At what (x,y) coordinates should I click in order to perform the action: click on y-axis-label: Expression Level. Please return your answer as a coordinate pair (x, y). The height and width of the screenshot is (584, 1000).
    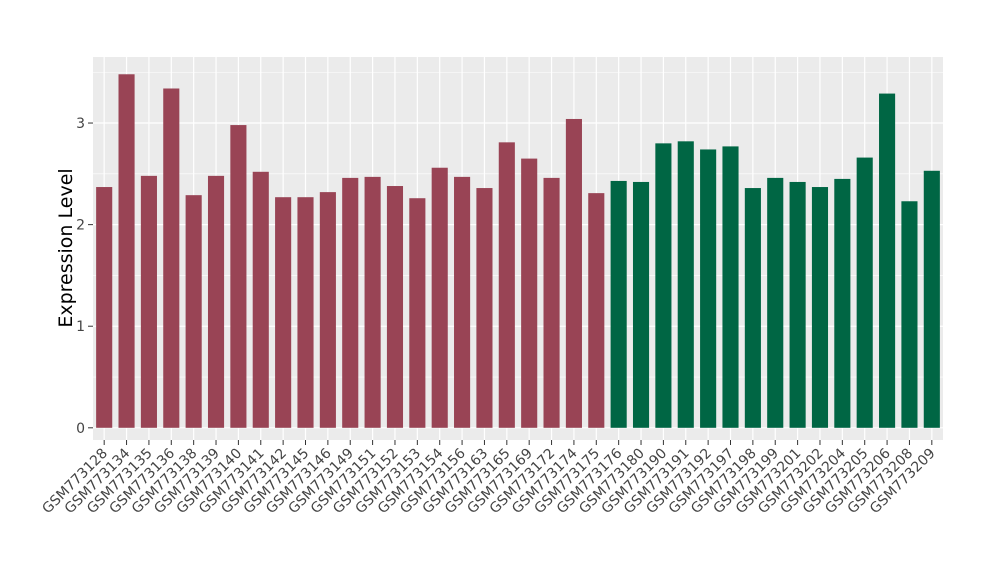
    Looking at the image, I should click on (66, 247).